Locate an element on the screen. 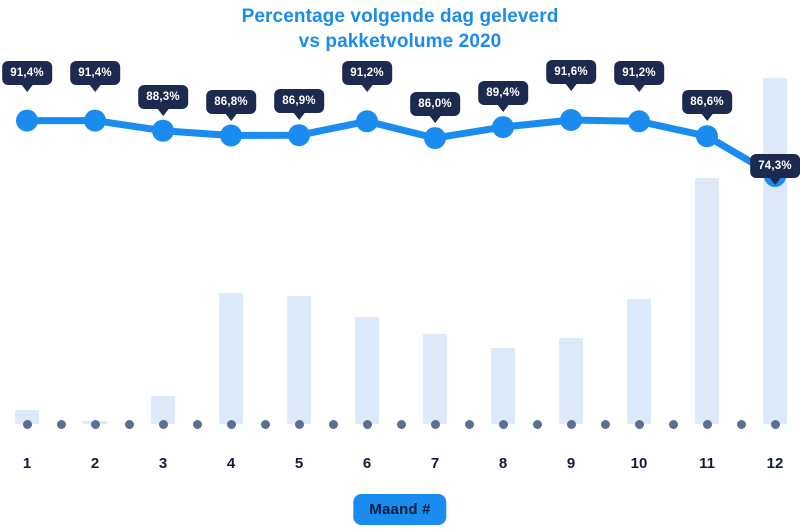 The height and width of the screenshot is (532, 800). x-tick-2: 2 is located at coordinates (95, 463).